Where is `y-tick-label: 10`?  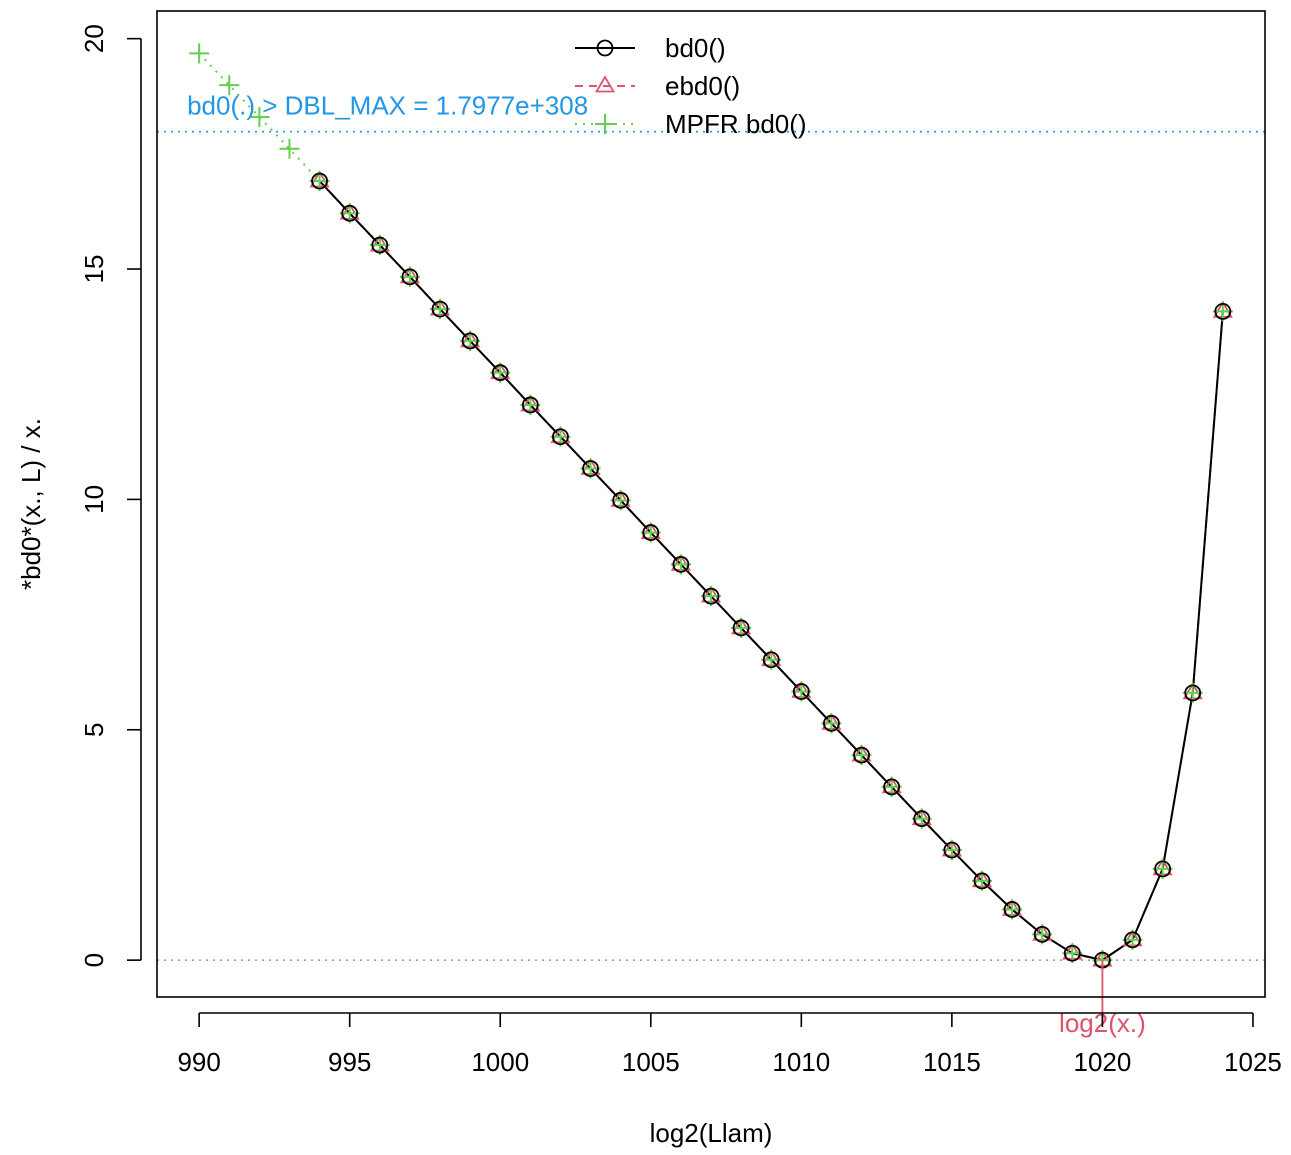 y-tick-label: 10 is located at coordinates (94, 499).